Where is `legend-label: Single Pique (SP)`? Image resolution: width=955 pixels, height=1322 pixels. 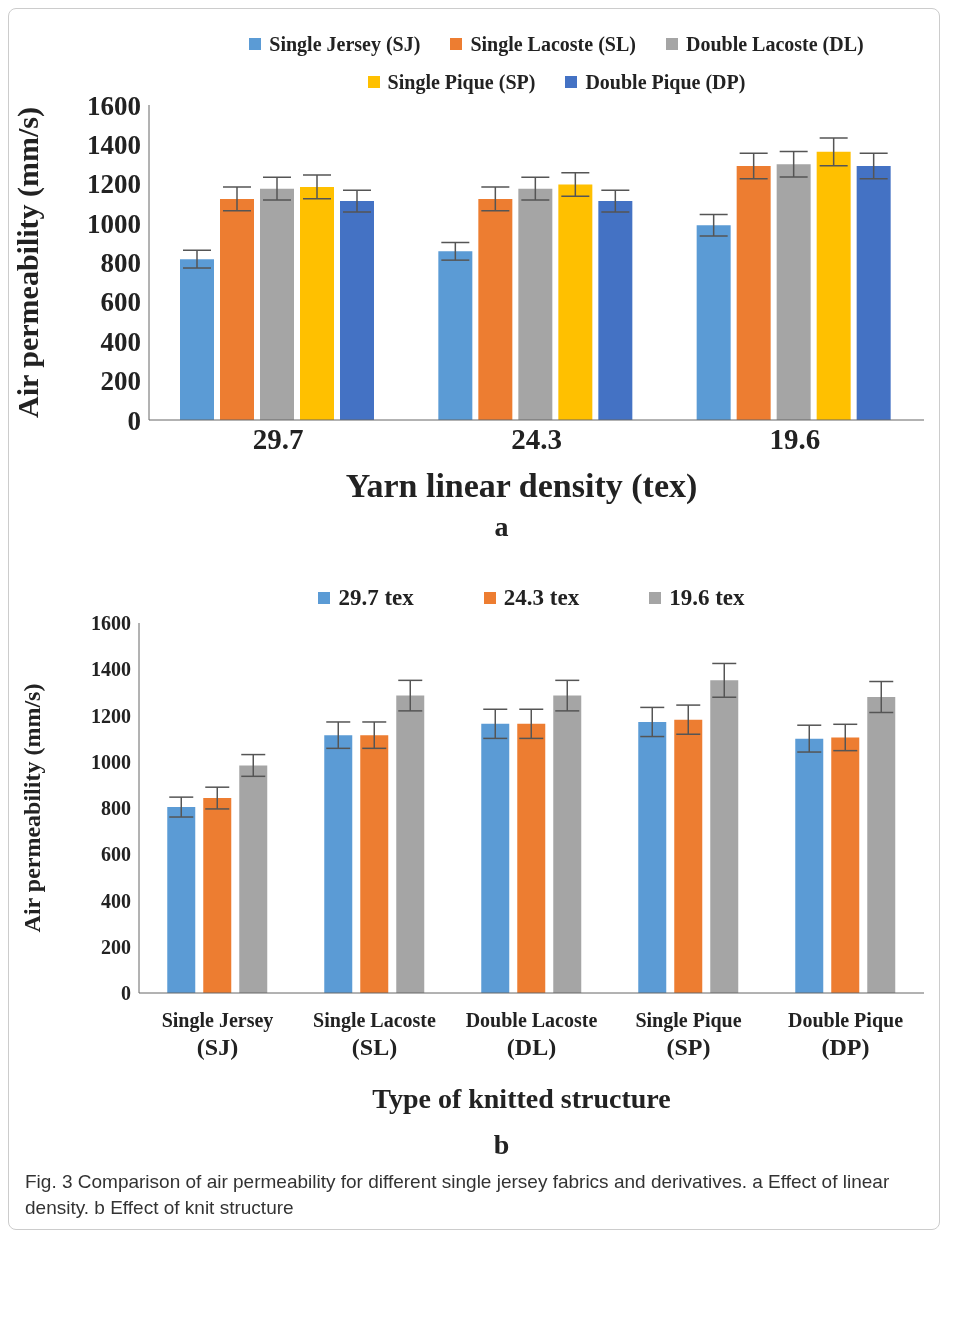
legend-label: Single Pique (SP) is located at coordinates (461, 83).